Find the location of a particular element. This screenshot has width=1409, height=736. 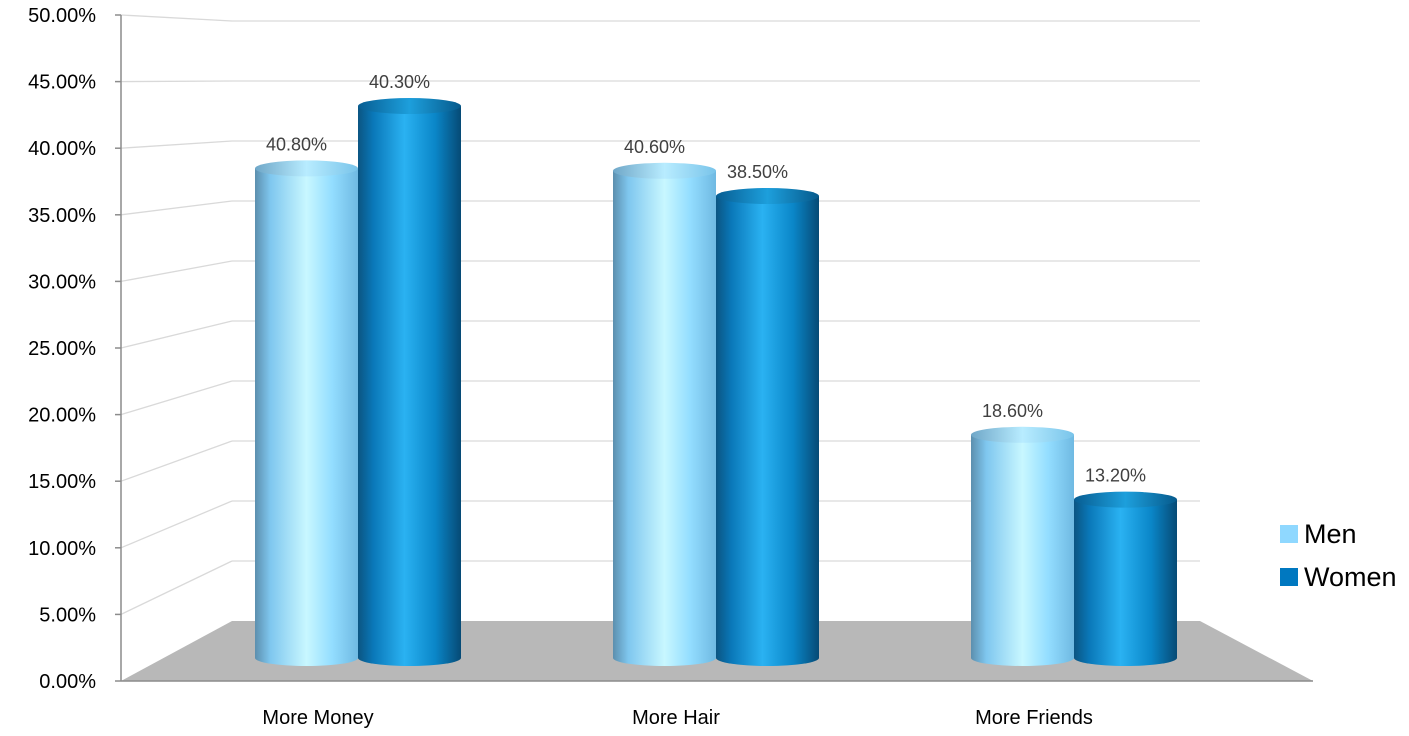

y-tick-label: 5.00% is located at coordinates (67, 615).